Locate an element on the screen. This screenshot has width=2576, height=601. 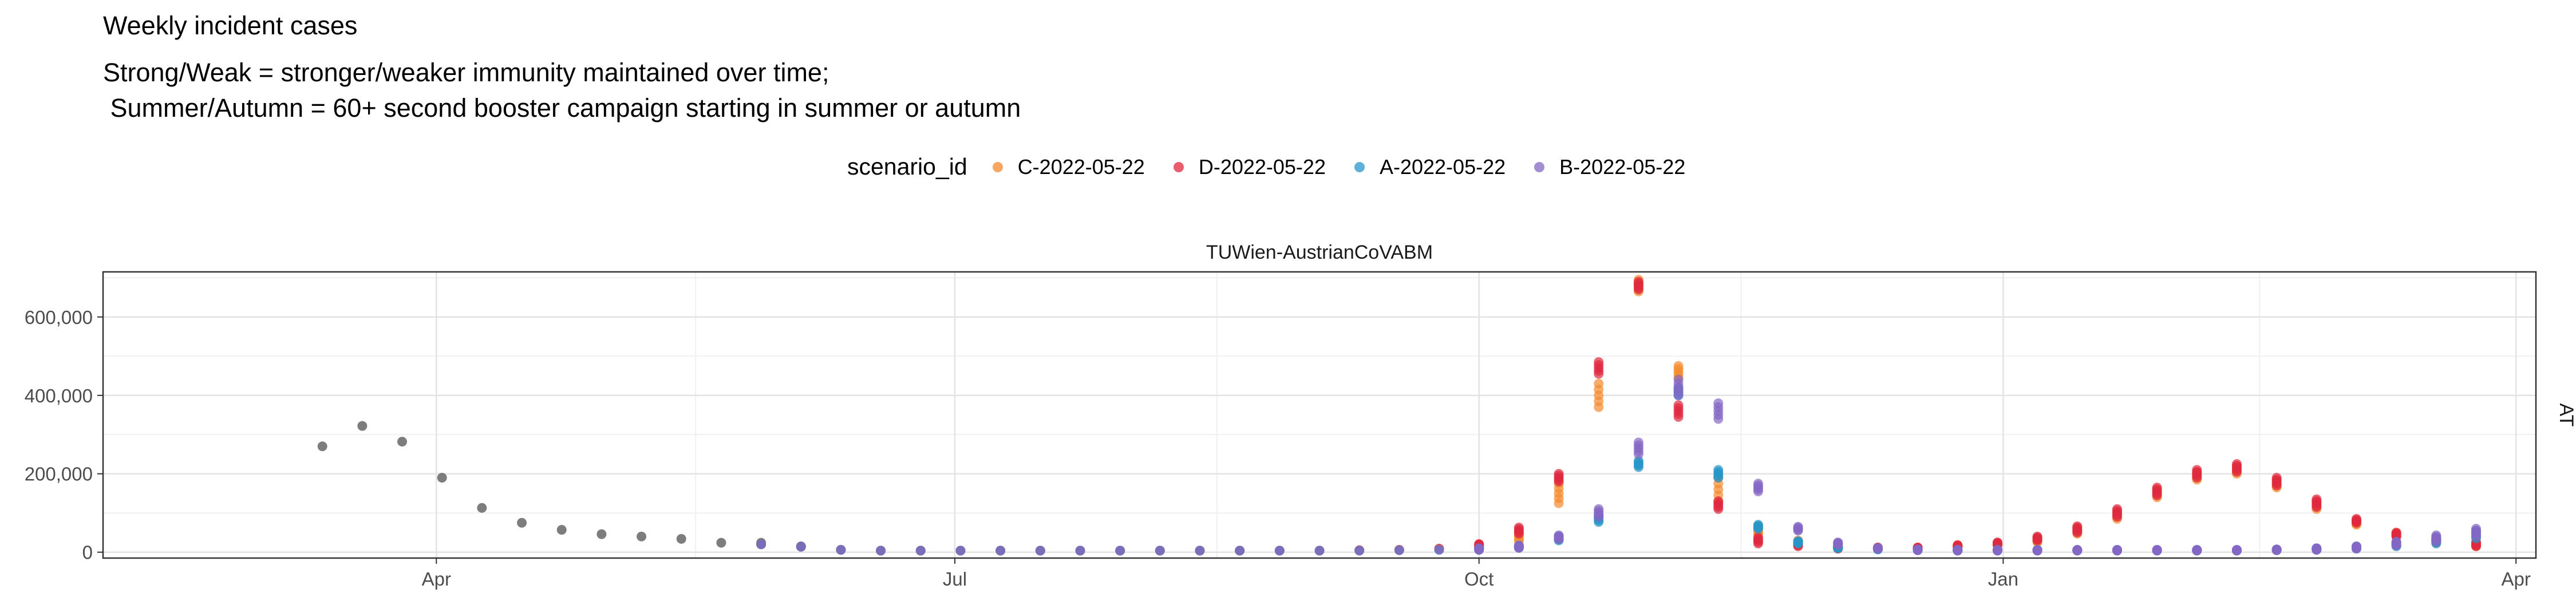
facet-label: AT is located at coordinates (2565, 416).